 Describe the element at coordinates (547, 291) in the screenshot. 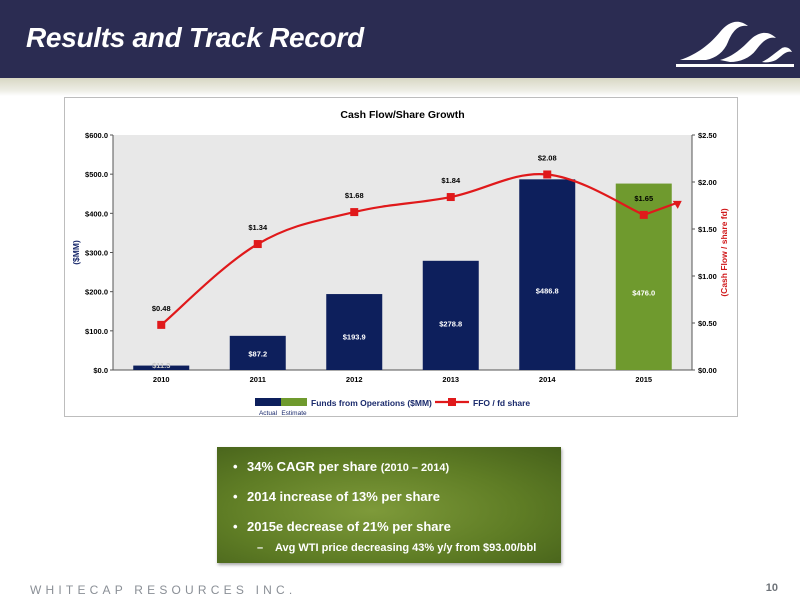

I see `bar-value-label: $486.8` at that location.